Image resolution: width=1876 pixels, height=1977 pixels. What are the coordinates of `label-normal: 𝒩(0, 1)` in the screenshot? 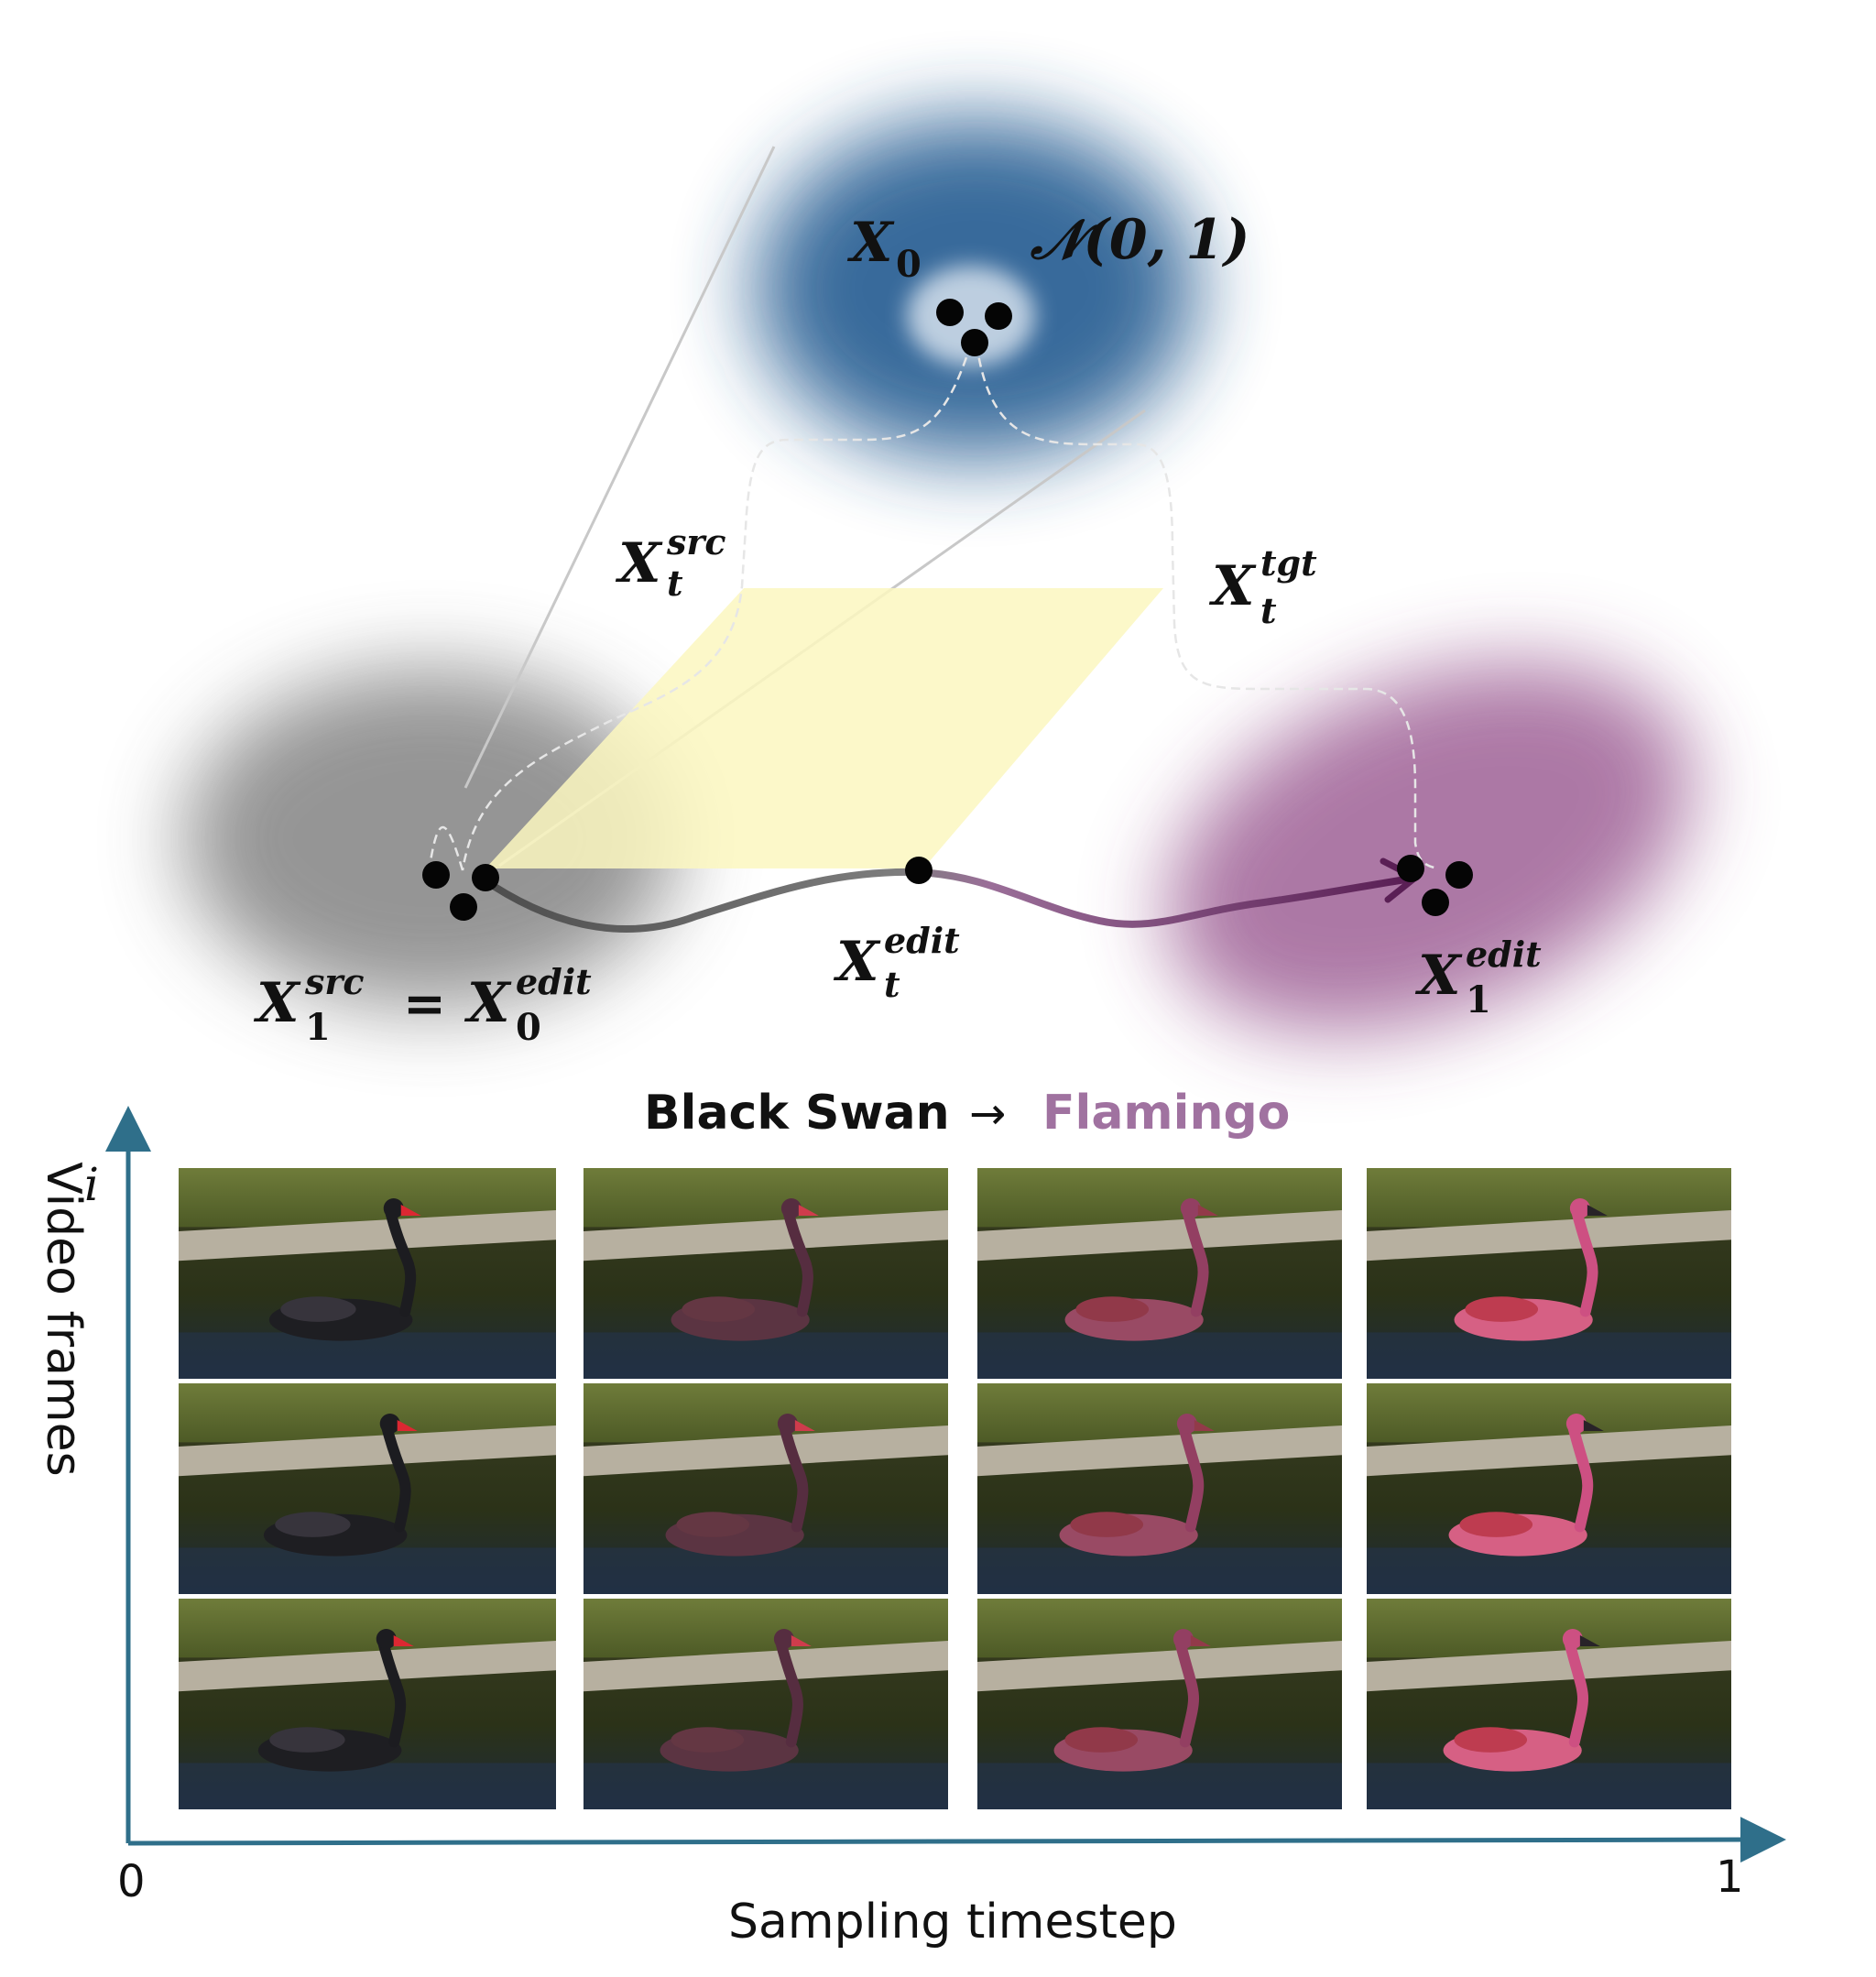 It's located at (1140, 240).